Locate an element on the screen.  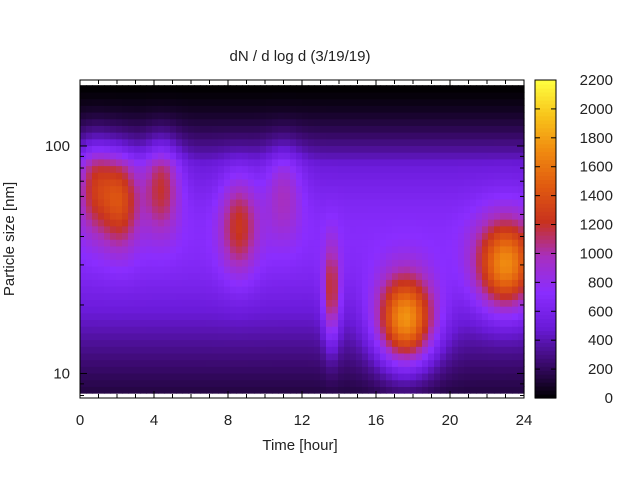
colorbar-tick-label: 2200 is located at coordinates (596, 80).